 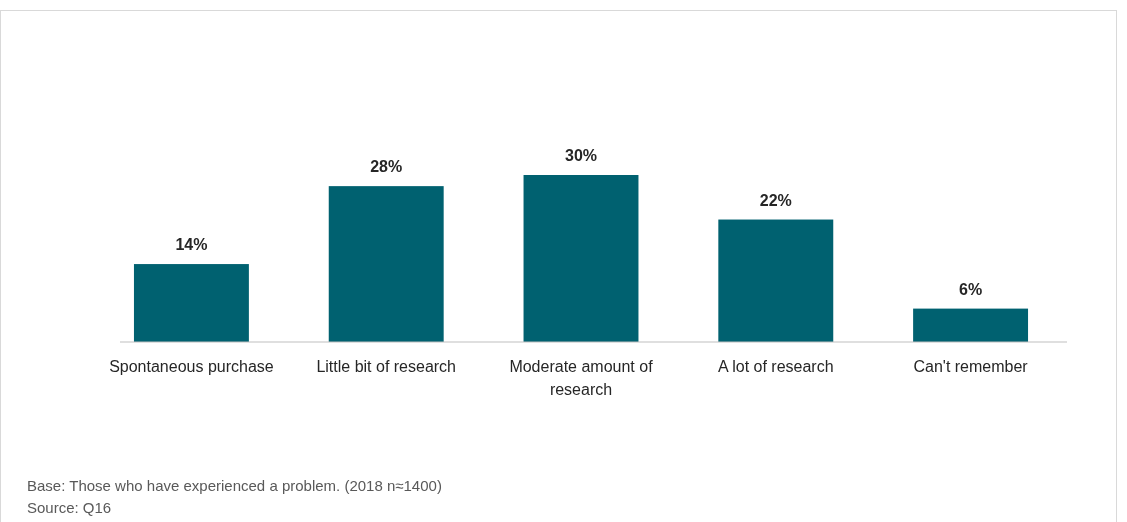 What do you see at coordinates (775, 366) in the screenshot?
I see `x-tick-label: A lot of research` at bounding box center [775, 366].